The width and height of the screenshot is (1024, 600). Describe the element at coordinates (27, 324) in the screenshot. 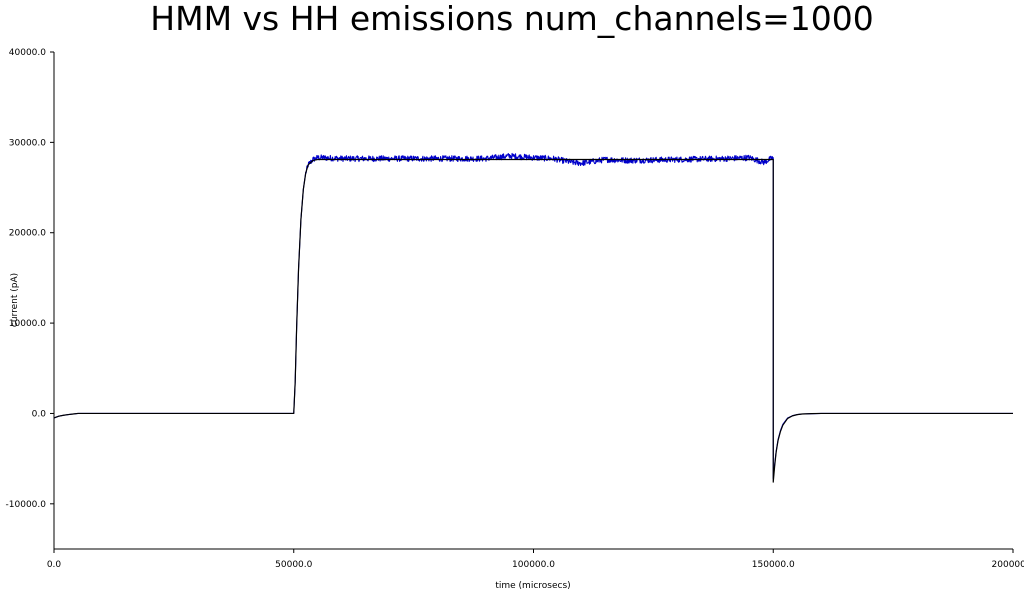

I see `y-tick-label: 10000.0` at that location.